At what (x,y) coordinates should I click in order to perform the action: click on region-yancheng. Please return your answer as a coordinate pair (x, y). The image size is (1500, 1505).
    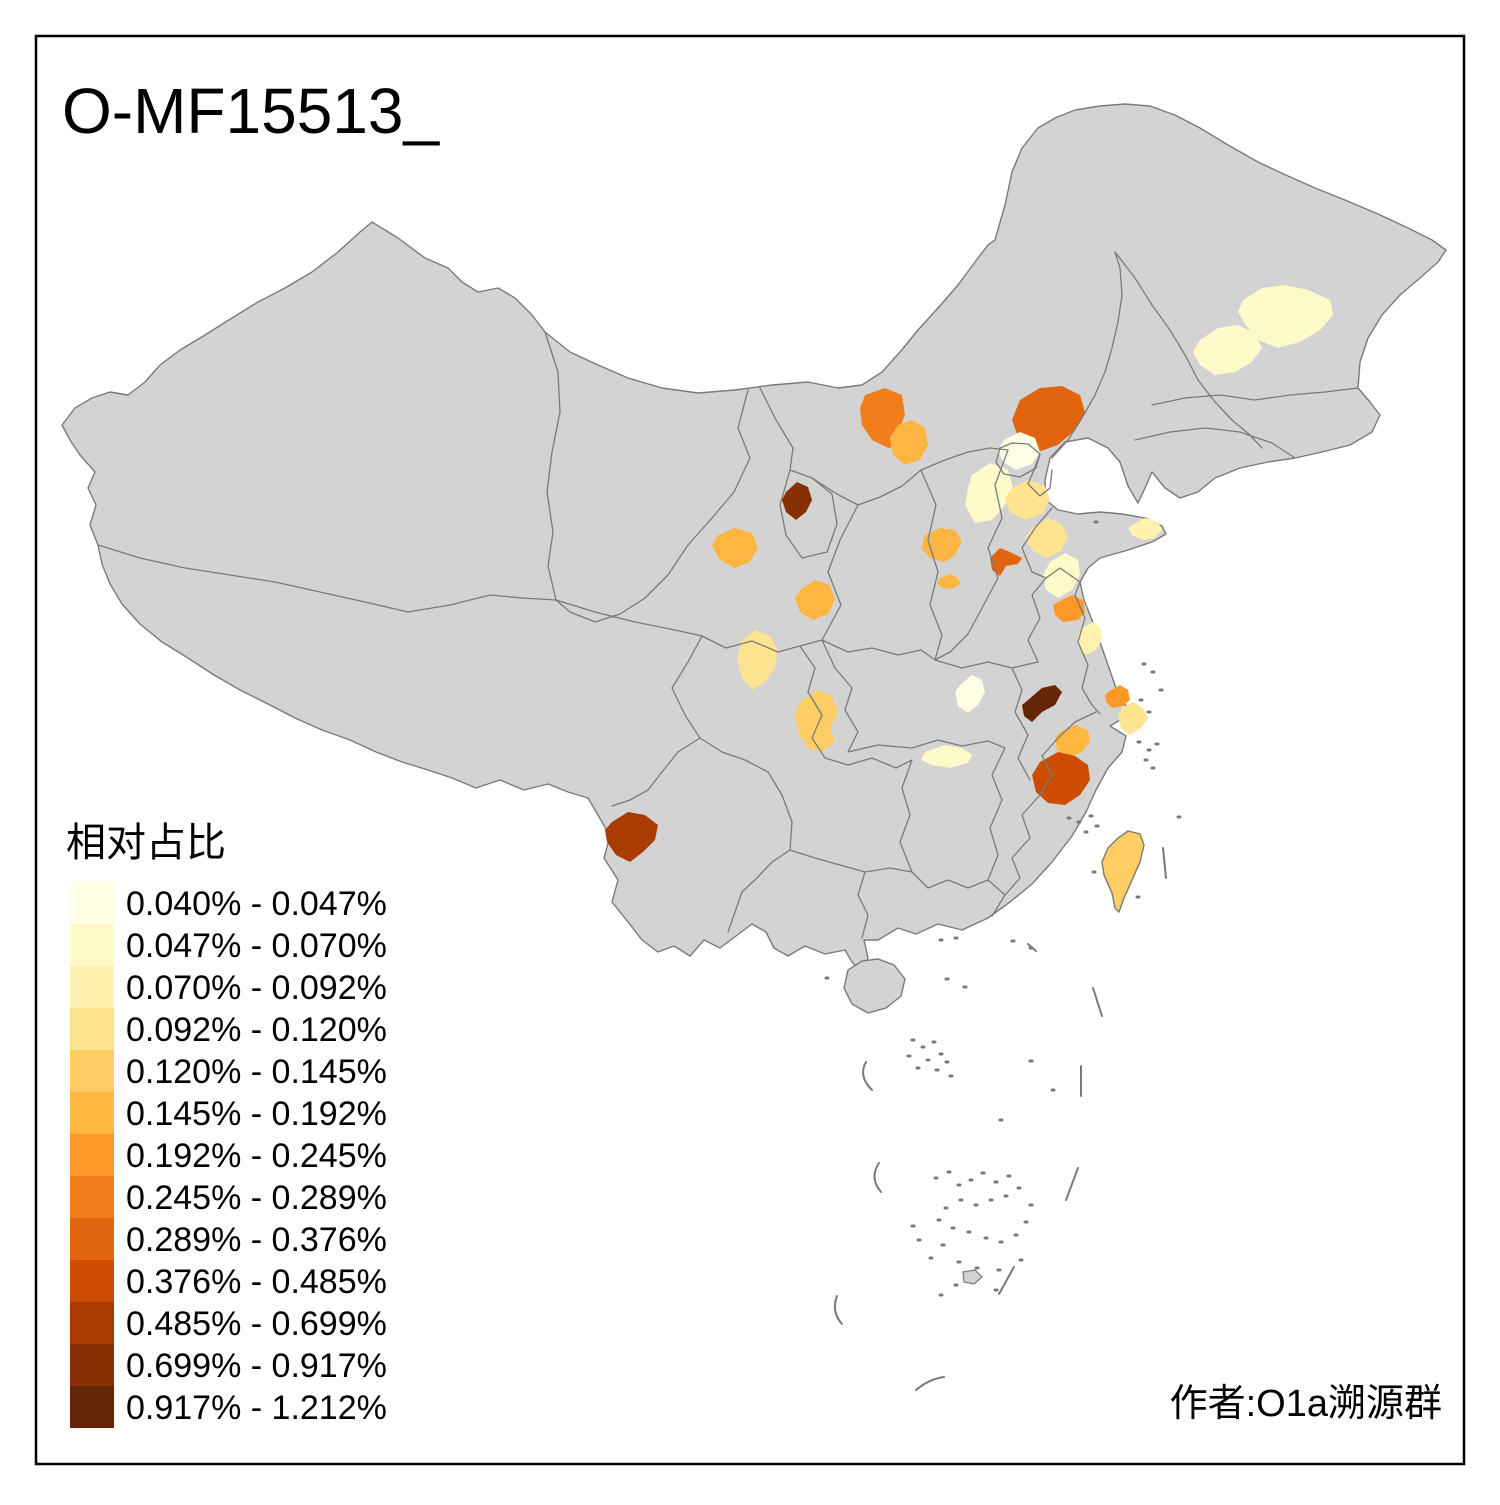
    Looking at the image, I should click on (1090, 638).